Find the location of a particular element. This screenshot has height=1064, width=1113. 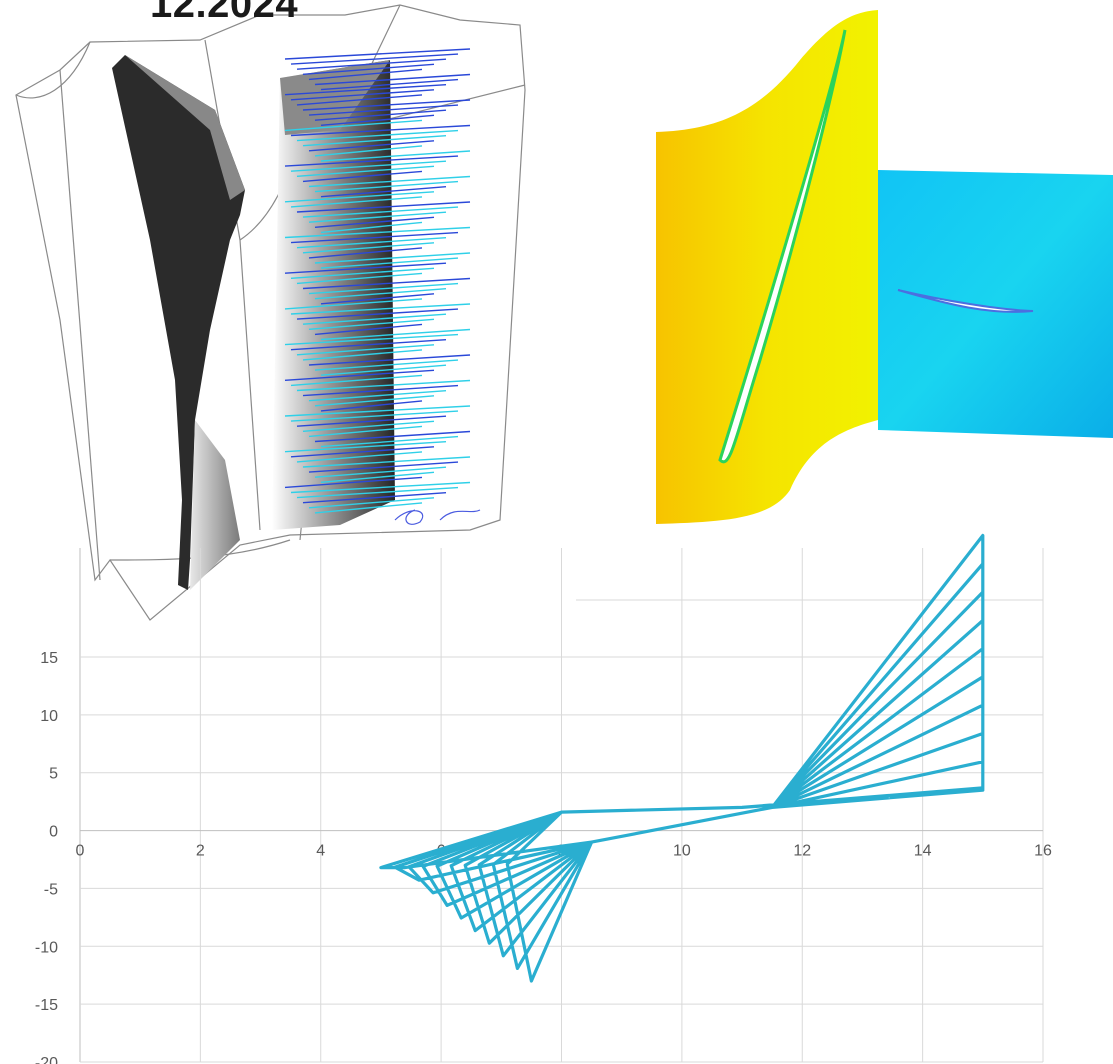

rotor-contour is located at coordinates (995, 304).